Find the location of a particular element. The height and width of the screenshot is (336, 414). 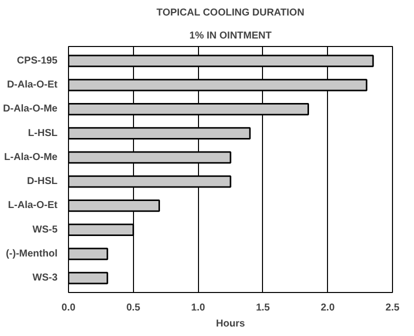

y-tick-label: D-Ala-O-Me is located at coordinates (30, 109).